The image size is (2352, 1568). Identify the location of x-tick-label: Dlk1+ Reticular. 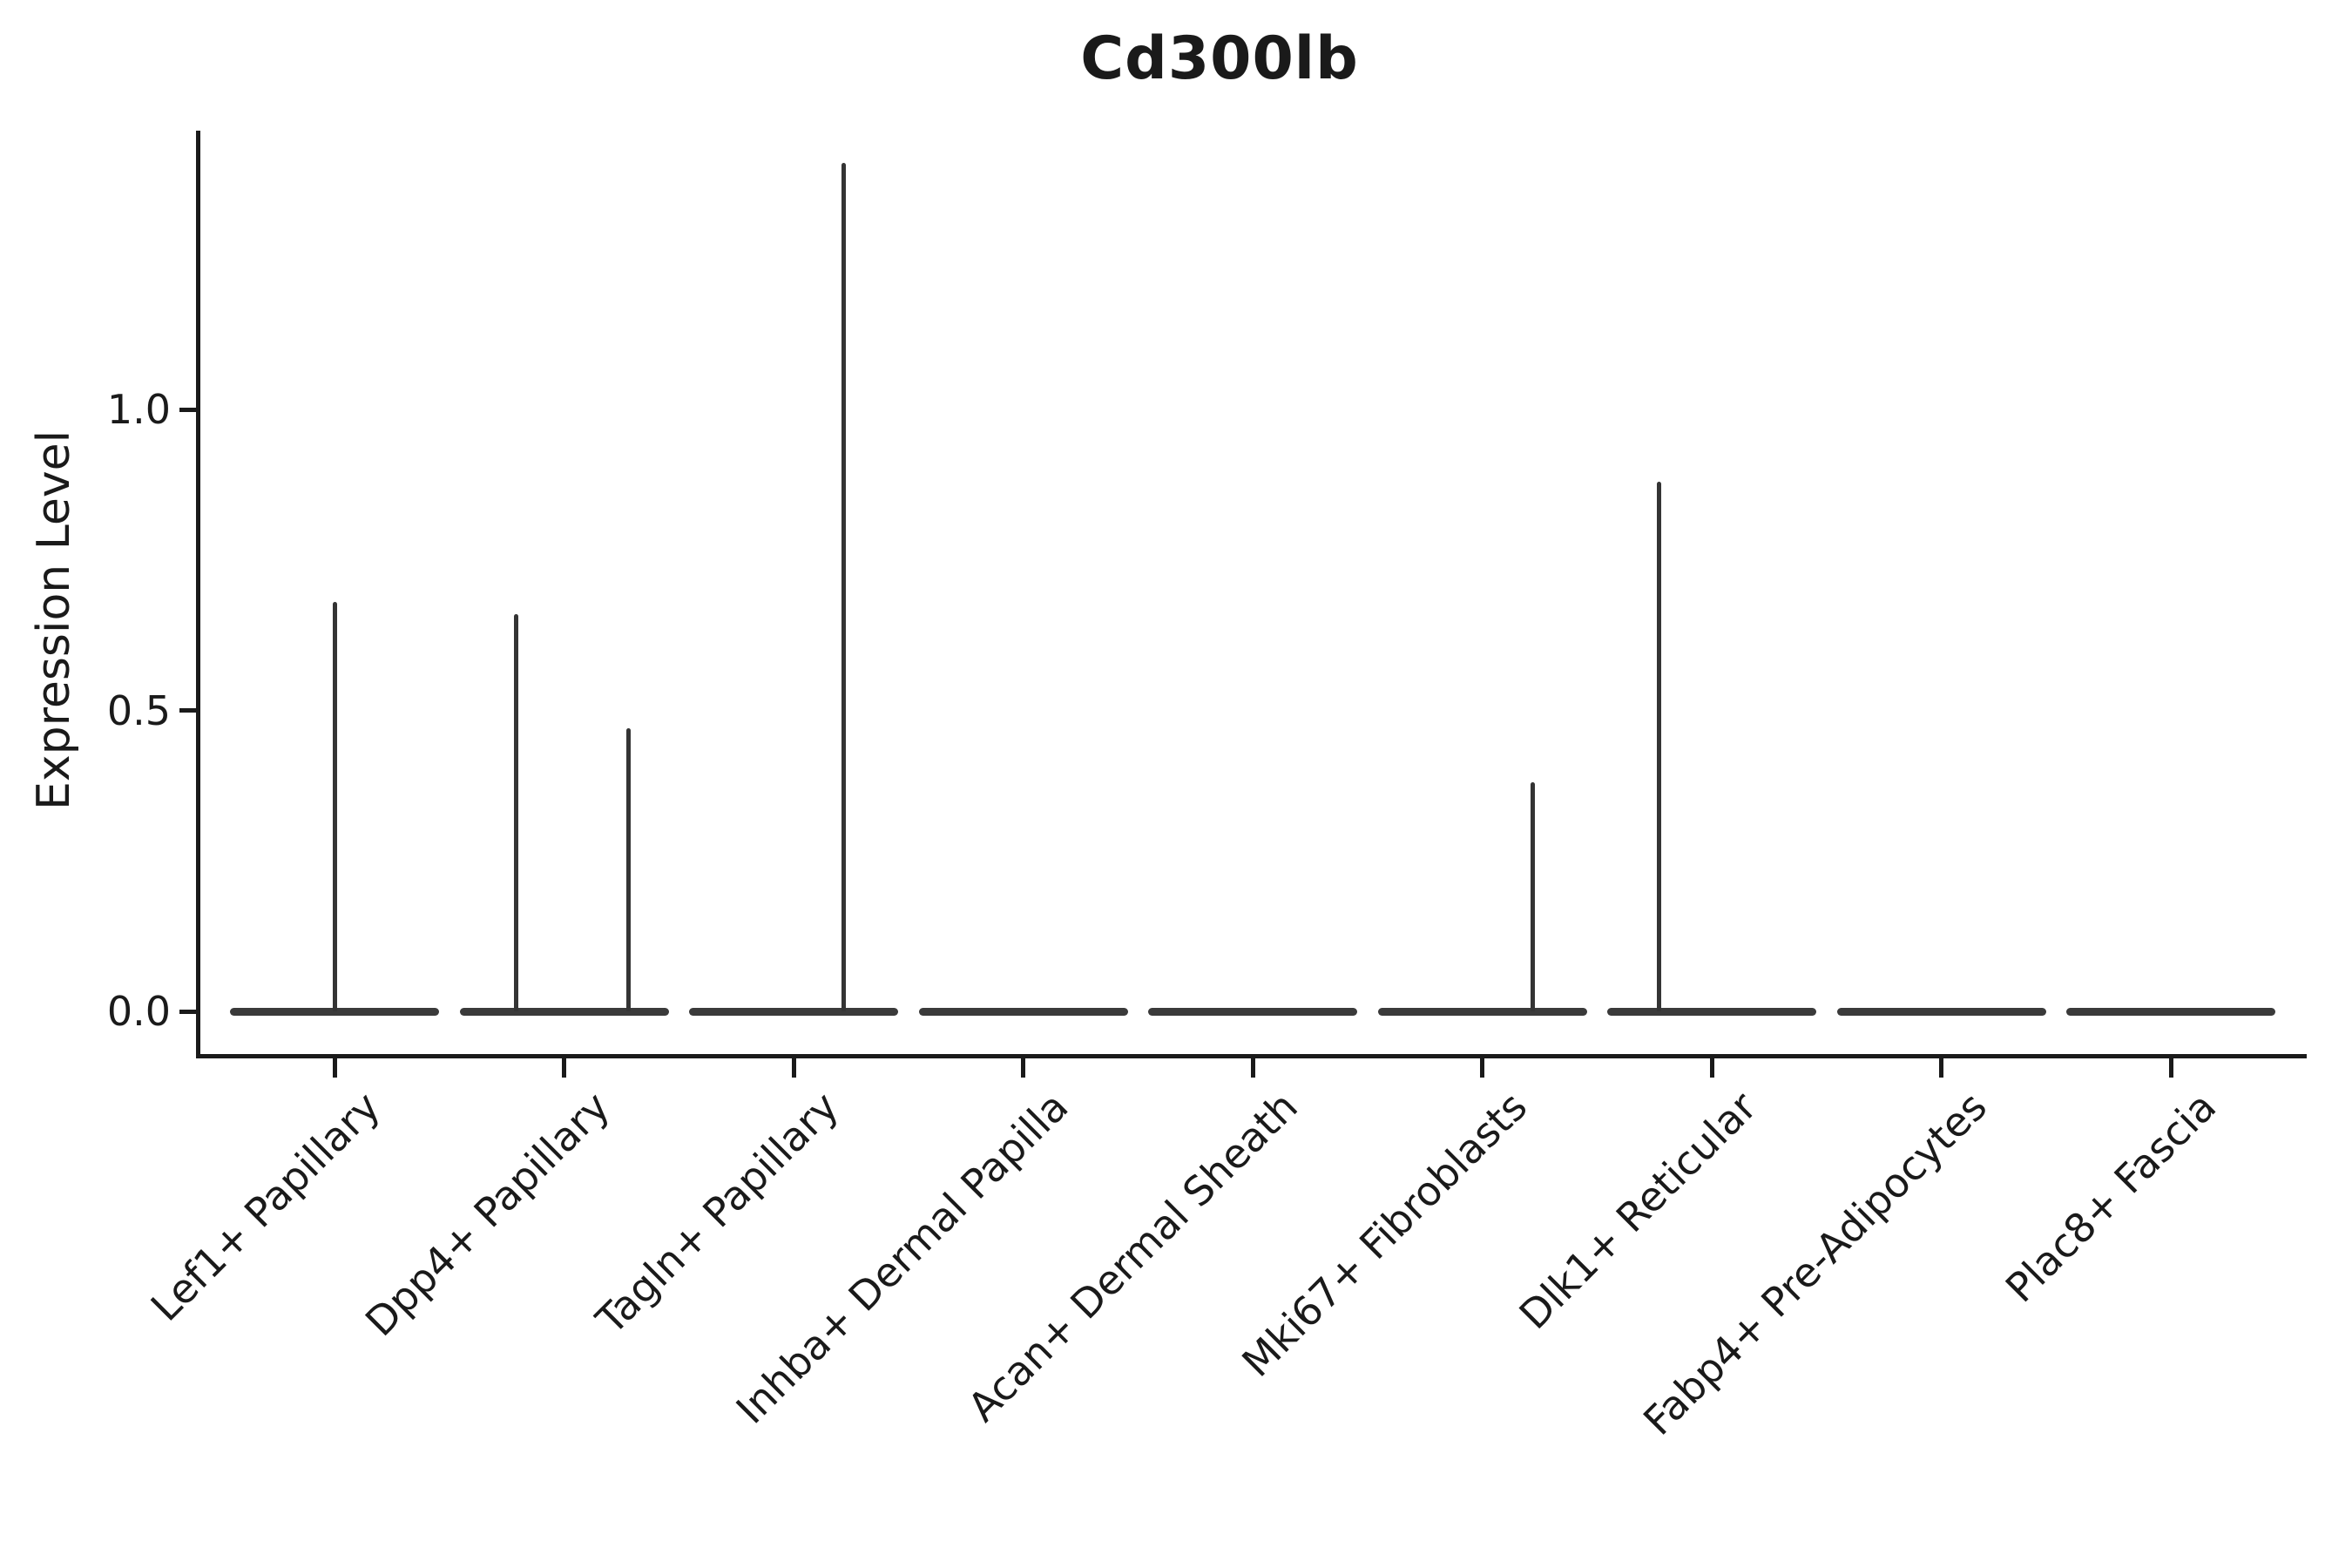
(1638, 1211).